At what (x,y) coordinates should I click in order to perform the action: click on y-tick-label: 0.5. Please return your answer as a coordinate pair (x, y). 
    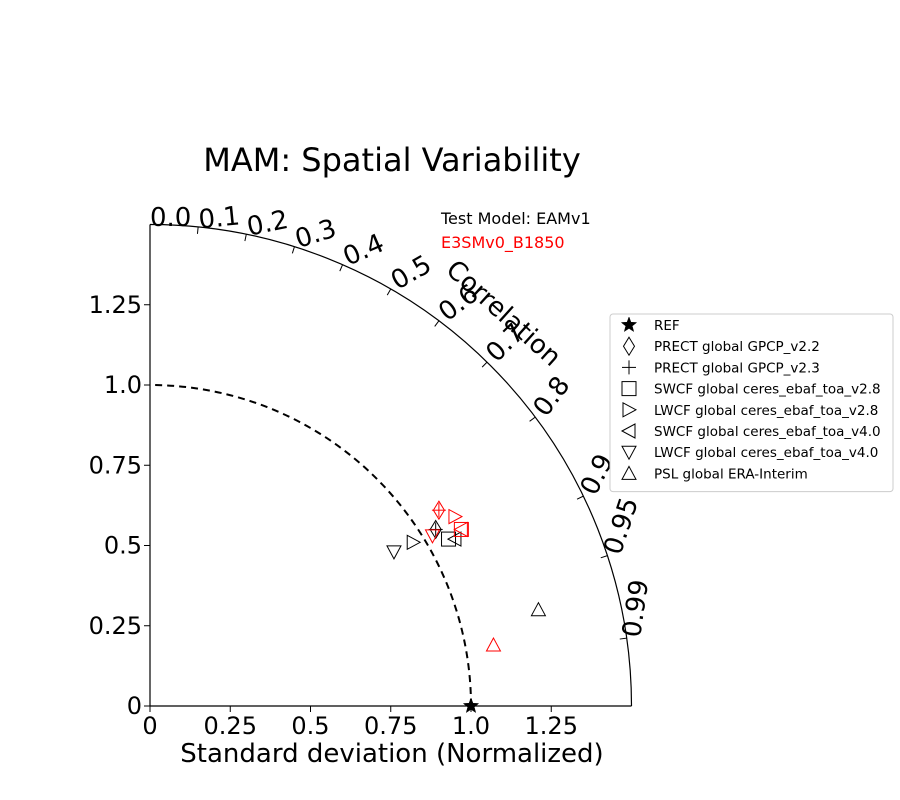
    Looking at the image, I should click on (123, 546).